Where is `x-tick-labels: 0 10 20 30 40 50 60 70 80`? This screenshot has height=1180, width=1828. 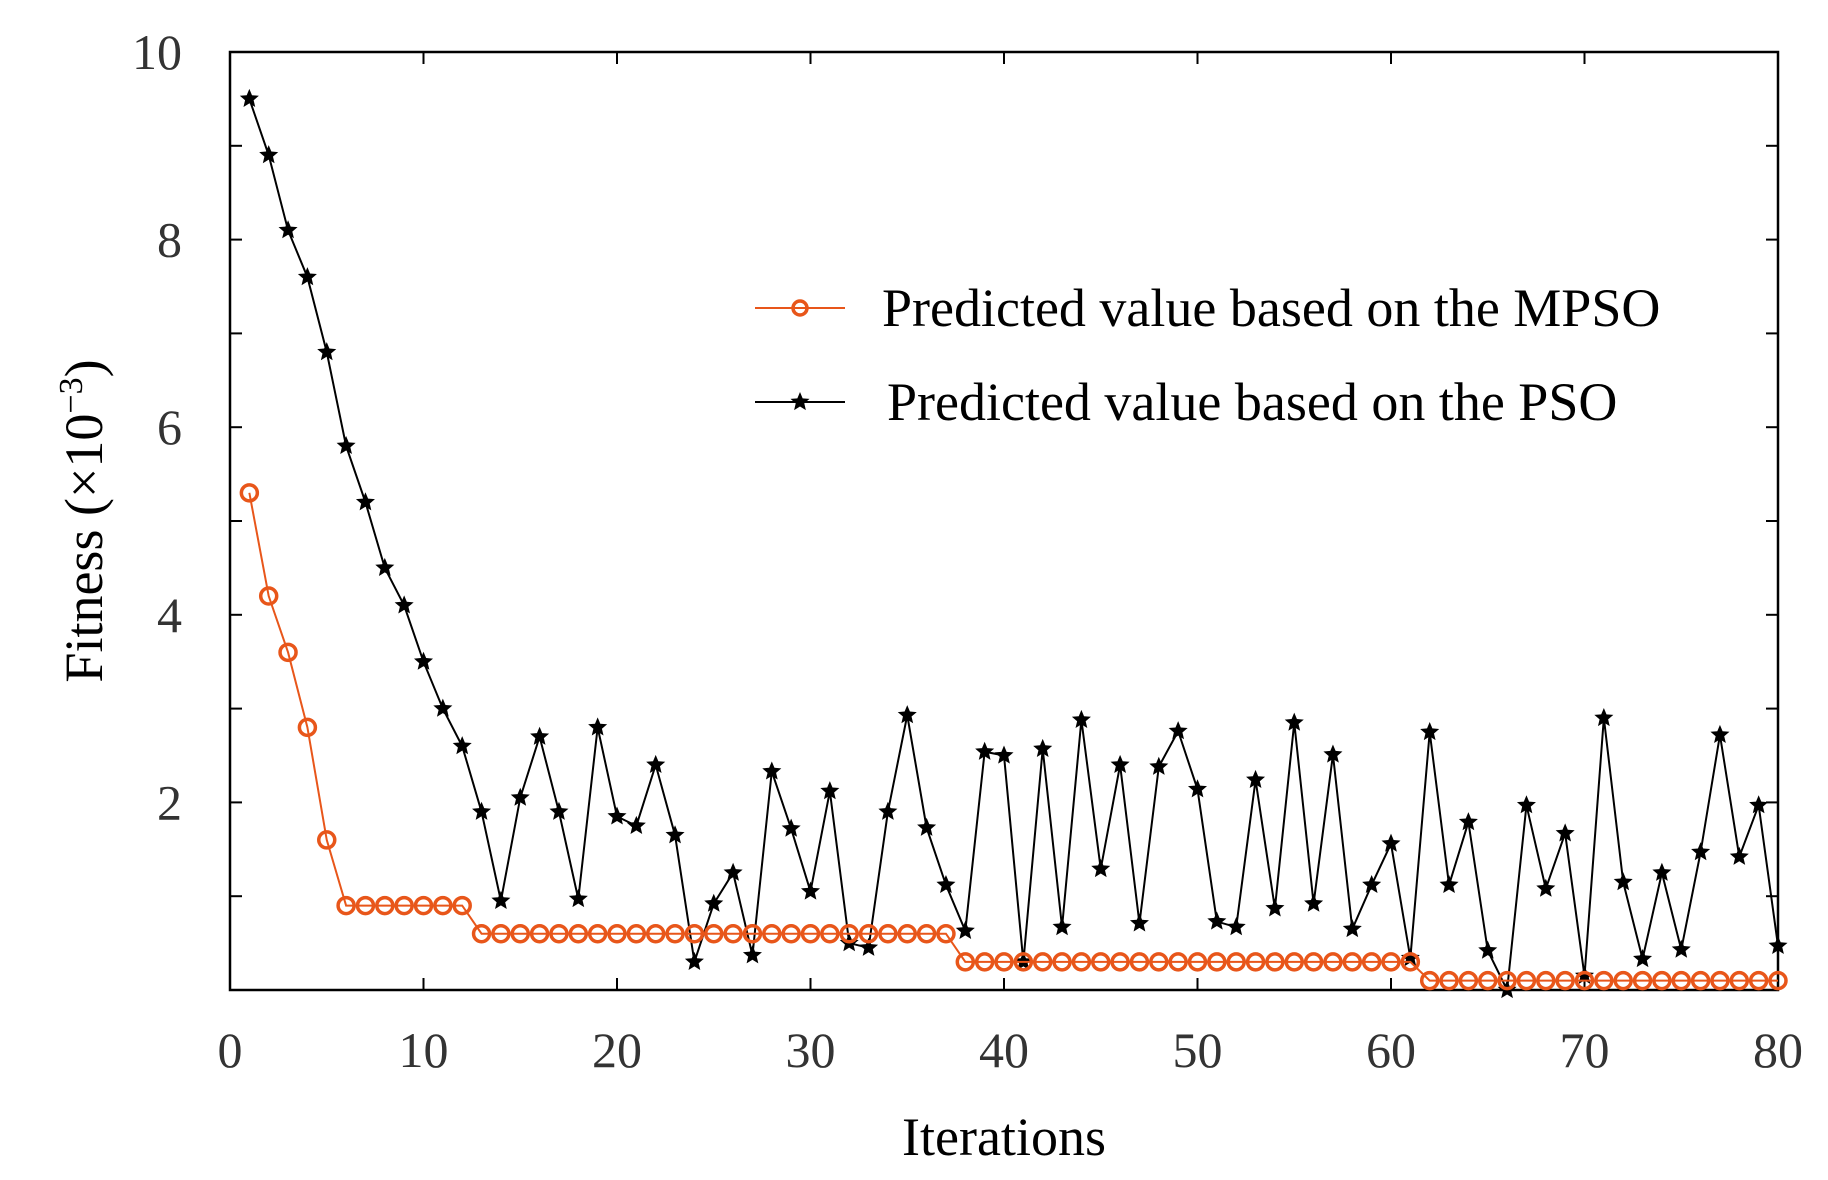
x-tick-labels: 0 10 20 30 40 50 60 70 80 is located at coordinates (1011, 1050).